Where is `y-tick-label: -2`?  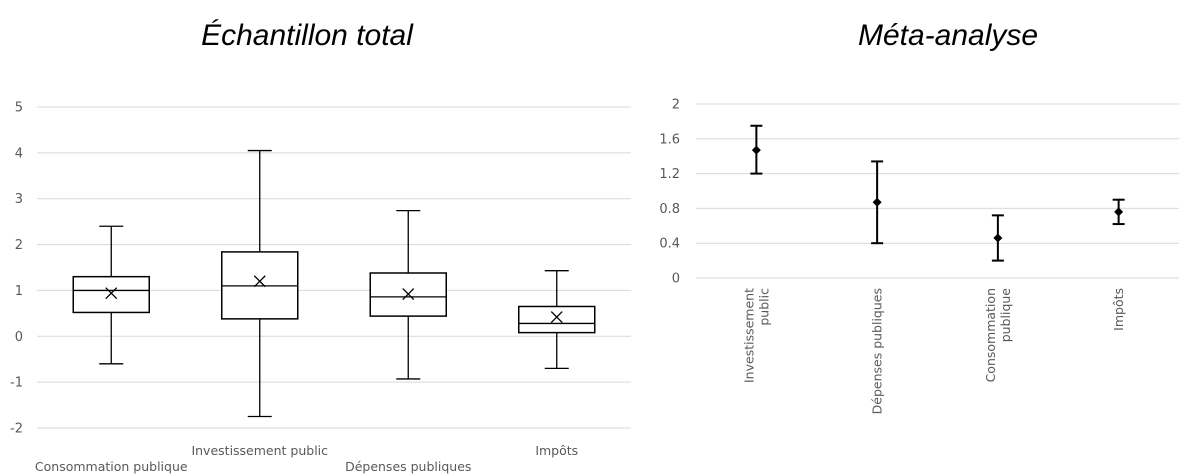
y-tick-label: -2 is located at coordinates (16, 429).